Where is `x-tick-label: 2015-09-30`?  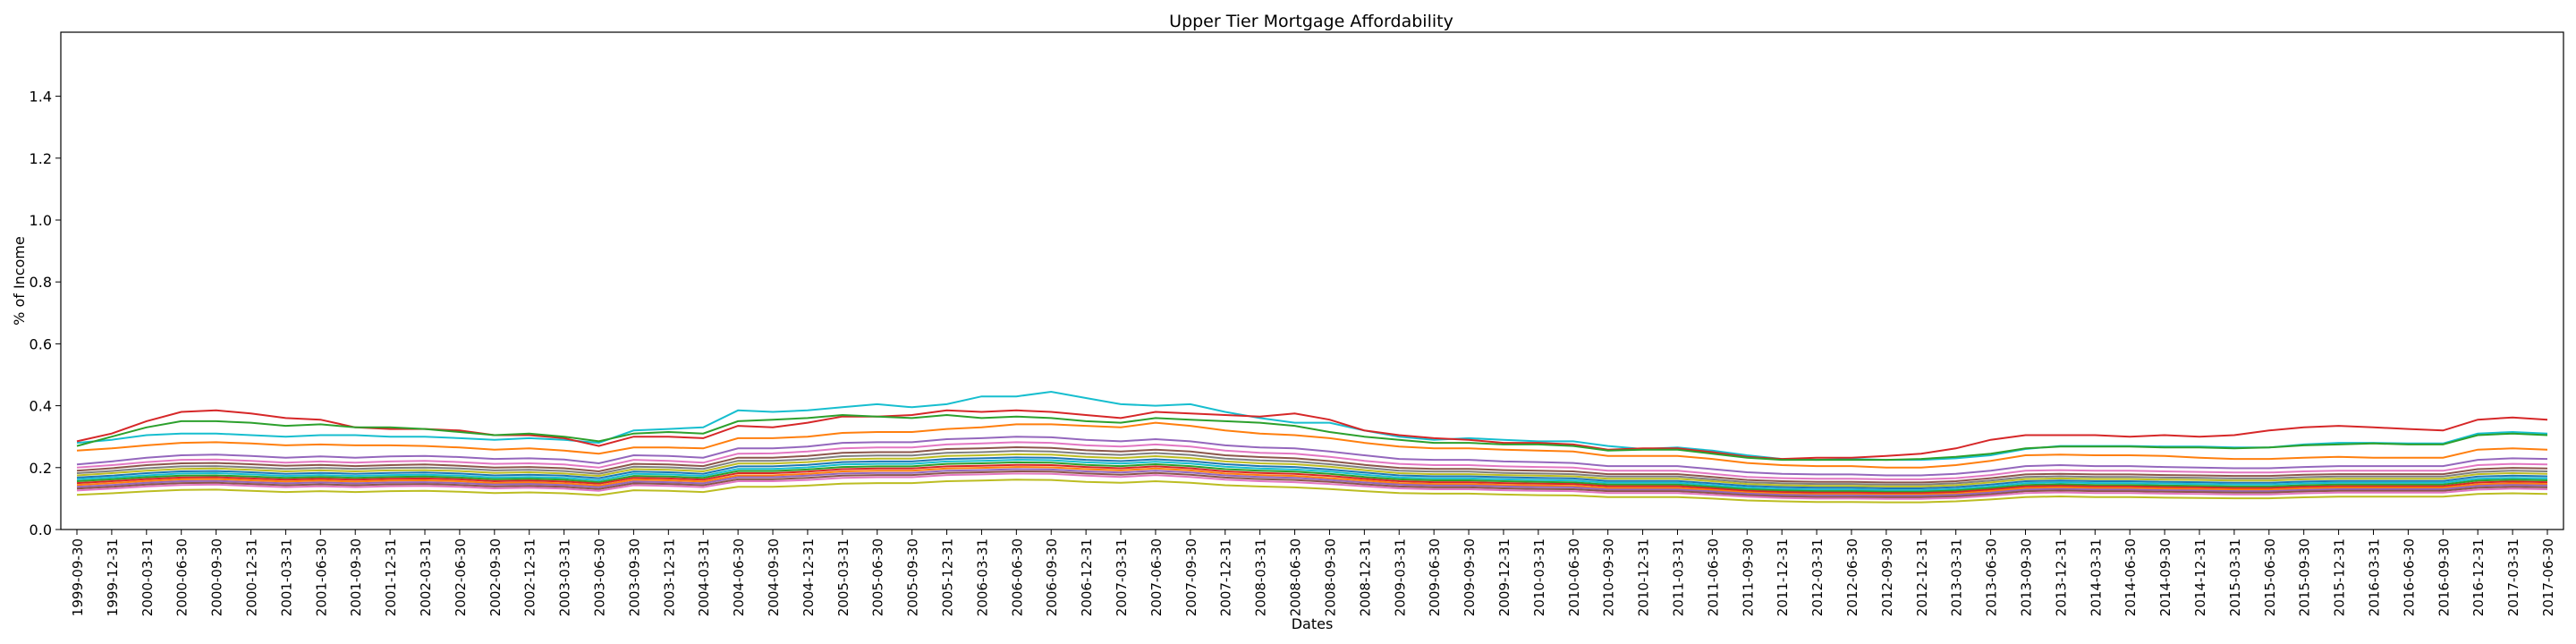
x-tick-label: 2015-09-30 is located at coordinates (2305, 577).